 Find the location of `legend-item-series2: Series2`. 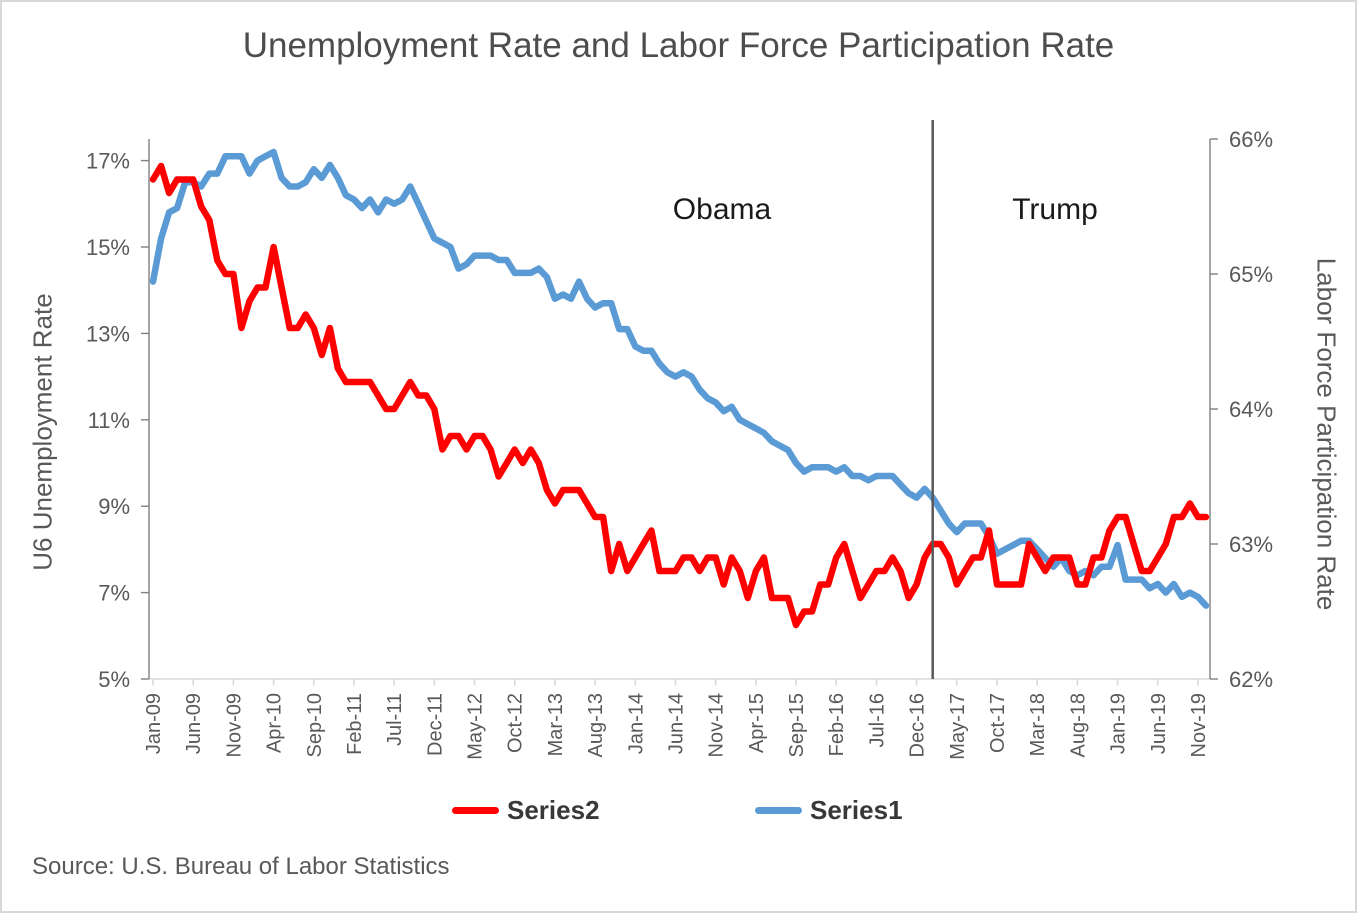

legend-item-series2: Series2 is located at coordinates (526, 810).